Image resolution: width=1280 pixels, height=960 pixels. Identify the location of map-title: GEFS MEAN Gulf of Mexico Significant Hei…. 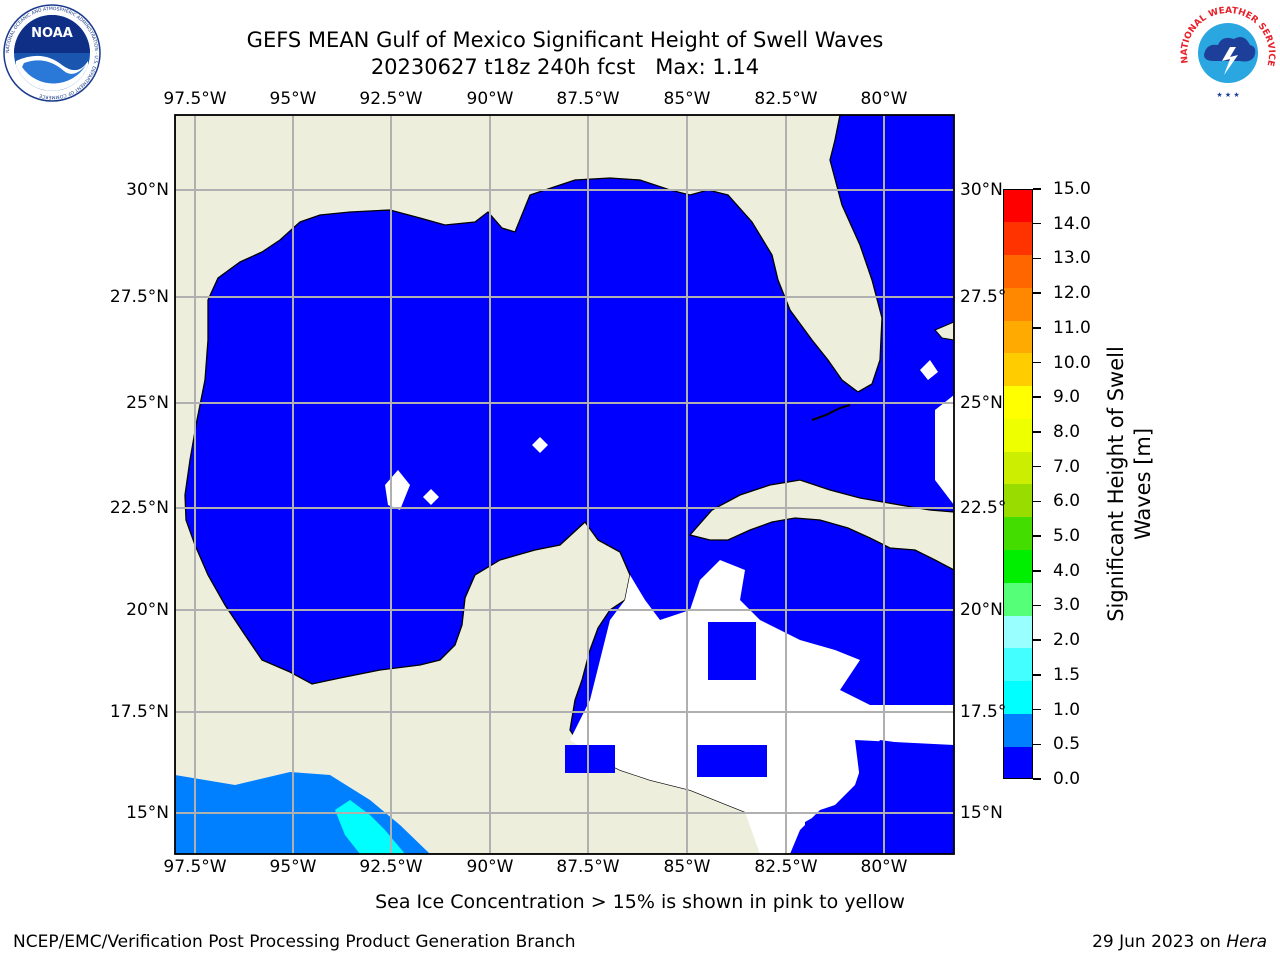
(565, 40).